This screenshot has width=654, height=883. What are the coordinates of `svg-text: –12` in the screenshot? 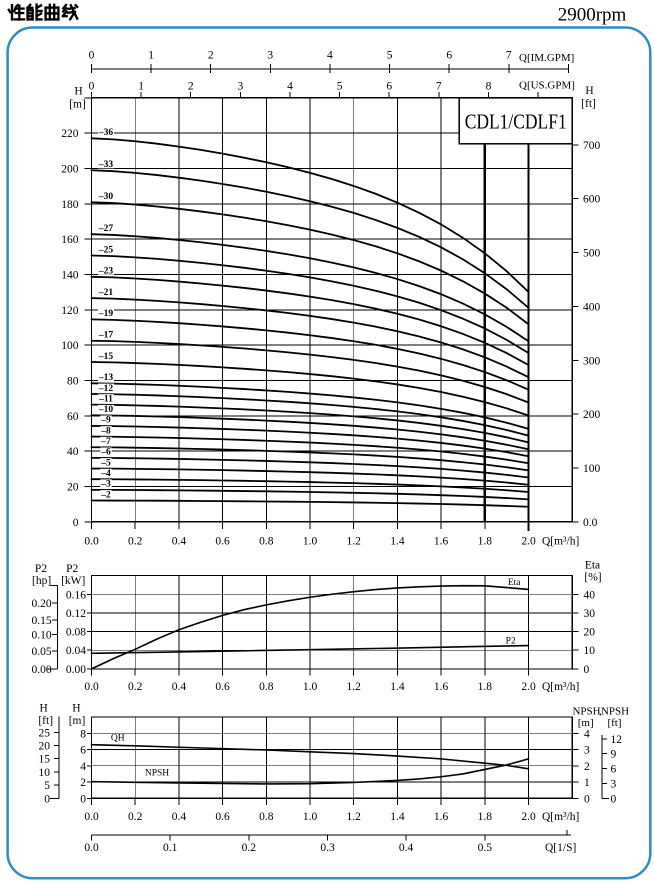 It's located at (106, 389).